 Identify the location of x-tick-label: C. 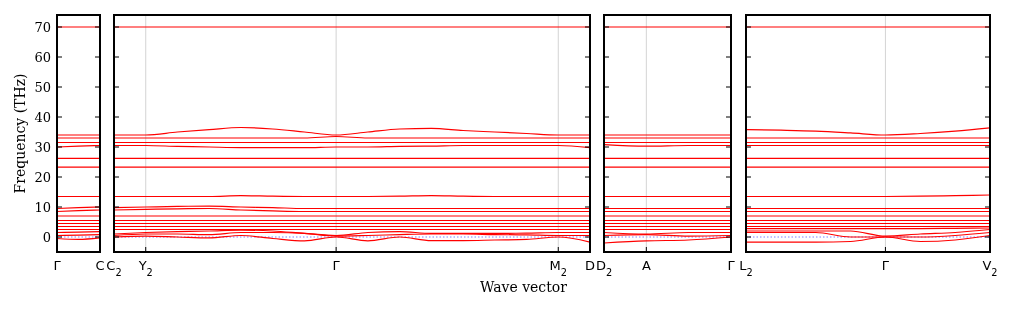
(100, 265).